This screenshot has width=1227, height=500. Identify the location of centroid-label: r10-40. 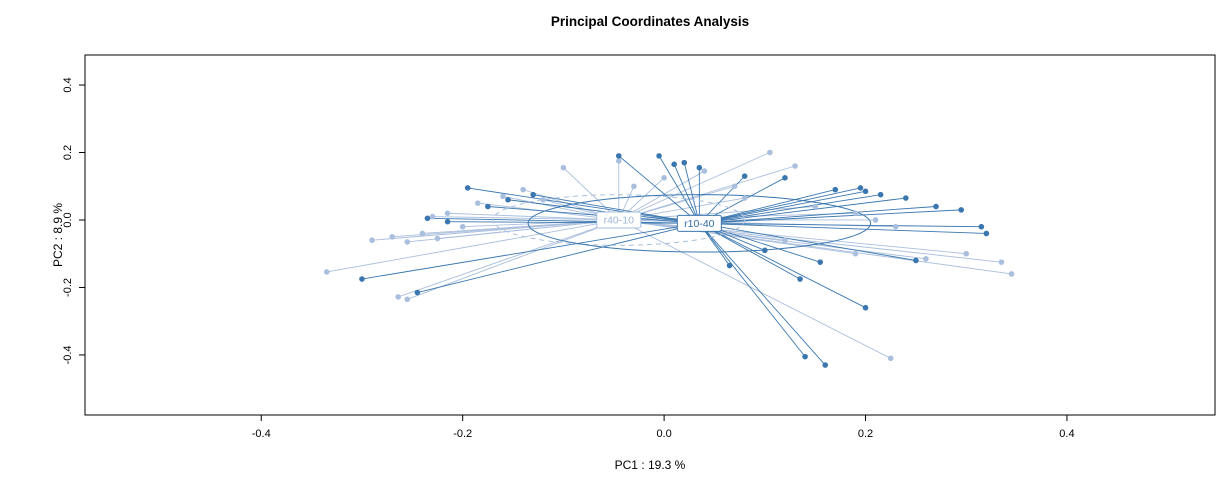
(699, 224).